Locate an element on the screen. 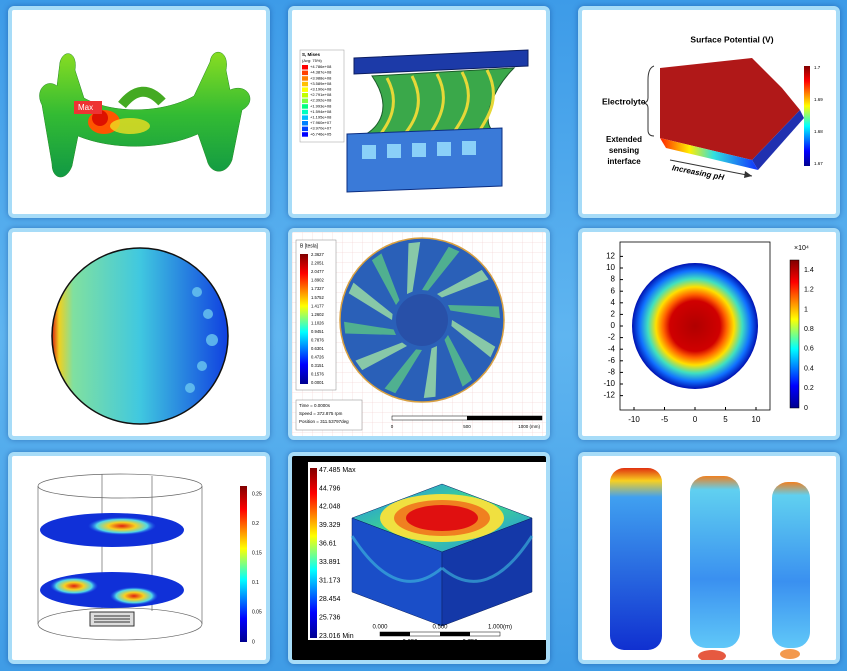 The height and width of the screenshot is (671, 847). legend-value: 0.0001 is located at coordinates (317, 382).